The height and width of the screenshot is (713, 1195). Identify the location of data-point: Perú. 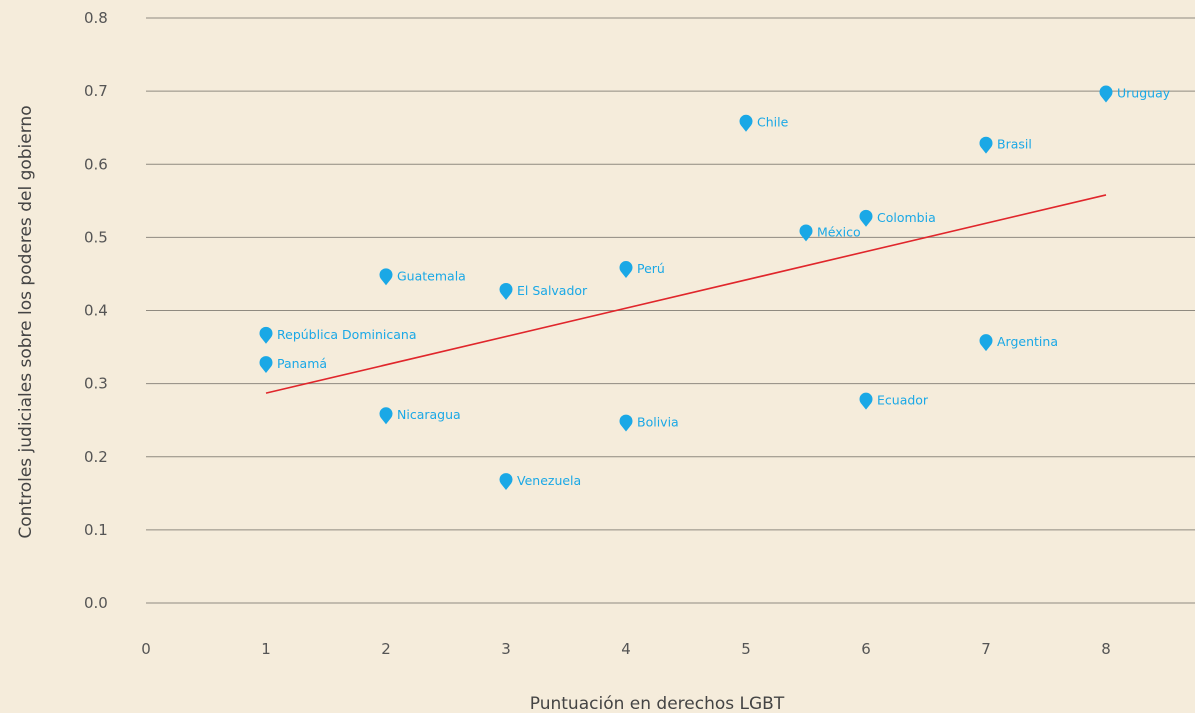
(642, 269).